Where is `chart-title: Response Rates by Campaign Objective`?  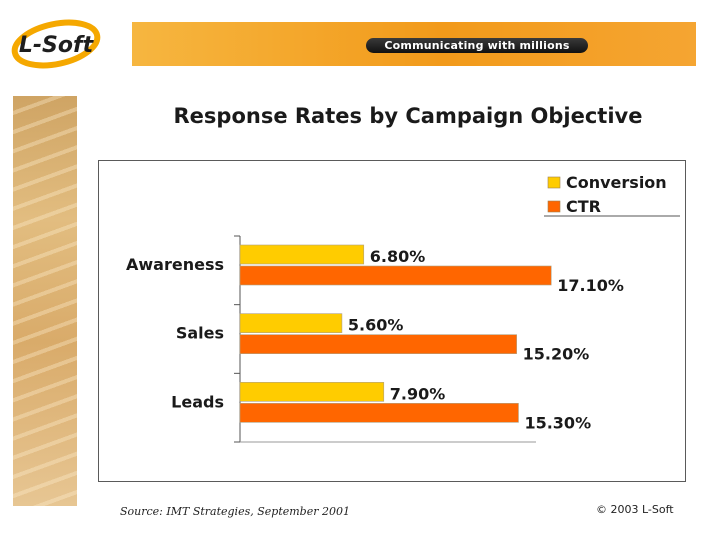 chart-title: Response Rates by Campaign Objective is located at coordinates (408, 116).